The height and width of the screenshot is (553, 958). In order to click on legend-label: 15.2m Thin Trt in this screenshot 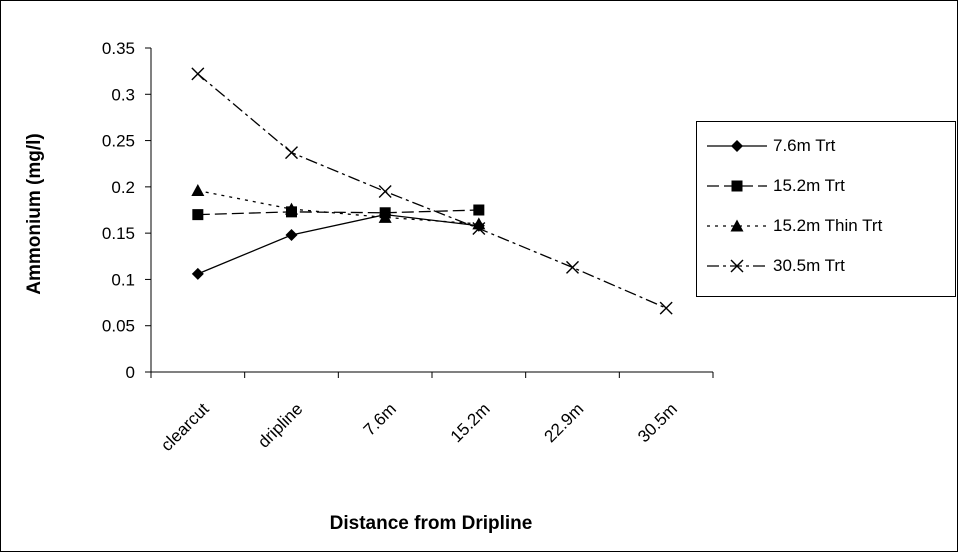, I will do `click(828, 225)`.